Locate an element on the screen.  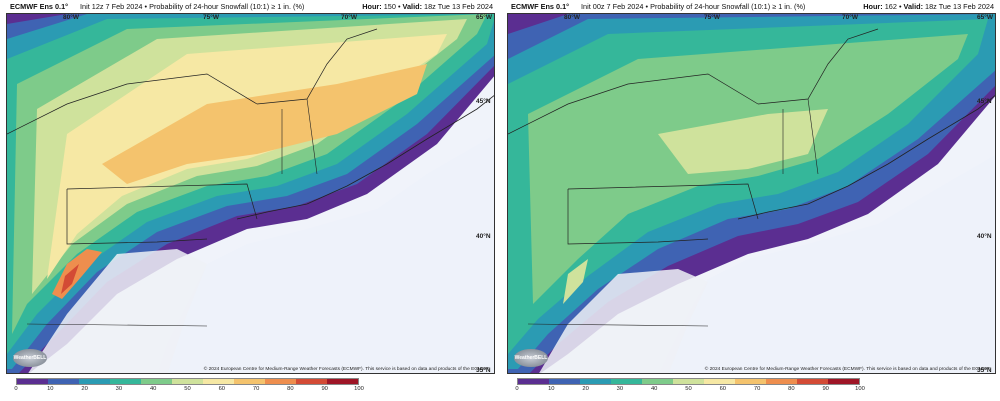
hour-value: 150 is located at coordinates (389, 6).